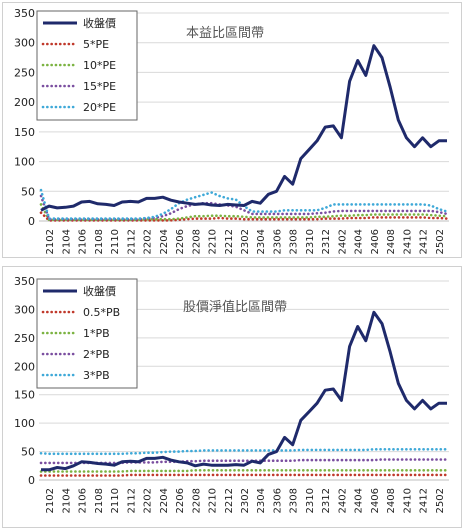  Describe the element at coordinates (225, 33) in the screenshot. I see `chart-title: 本益比區間帶` at that location.